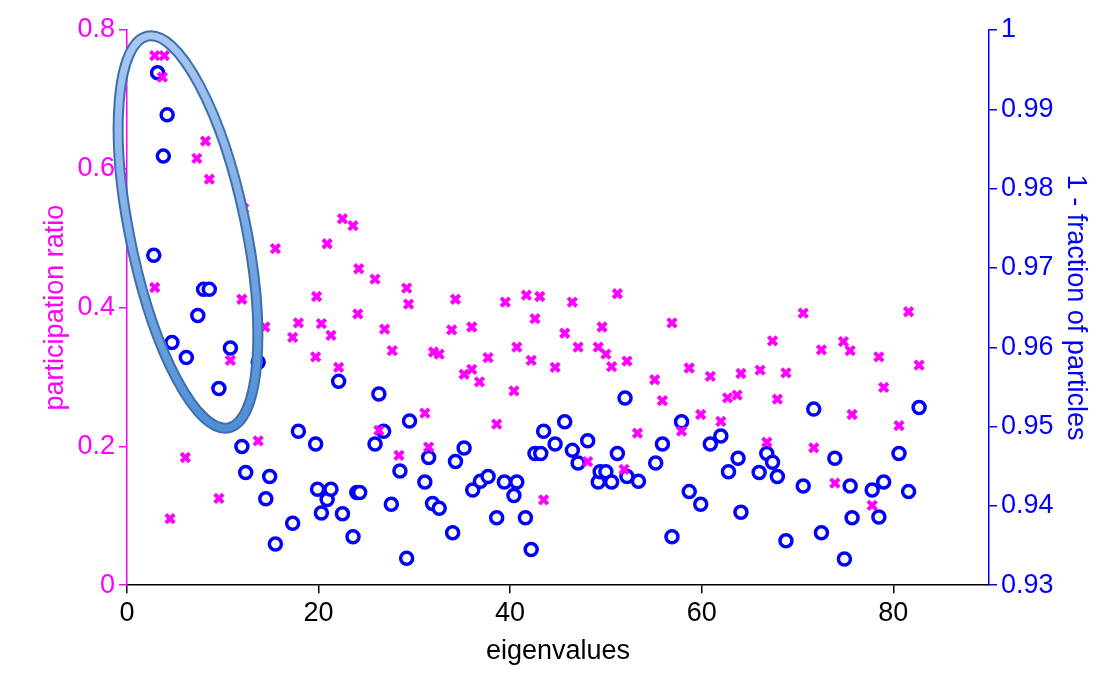 This screenshot has width=1101, height=674. Describe the element at coordinates (1027, 266) in the screenshot. I see `y2-tick-label: 0.97` at that location.